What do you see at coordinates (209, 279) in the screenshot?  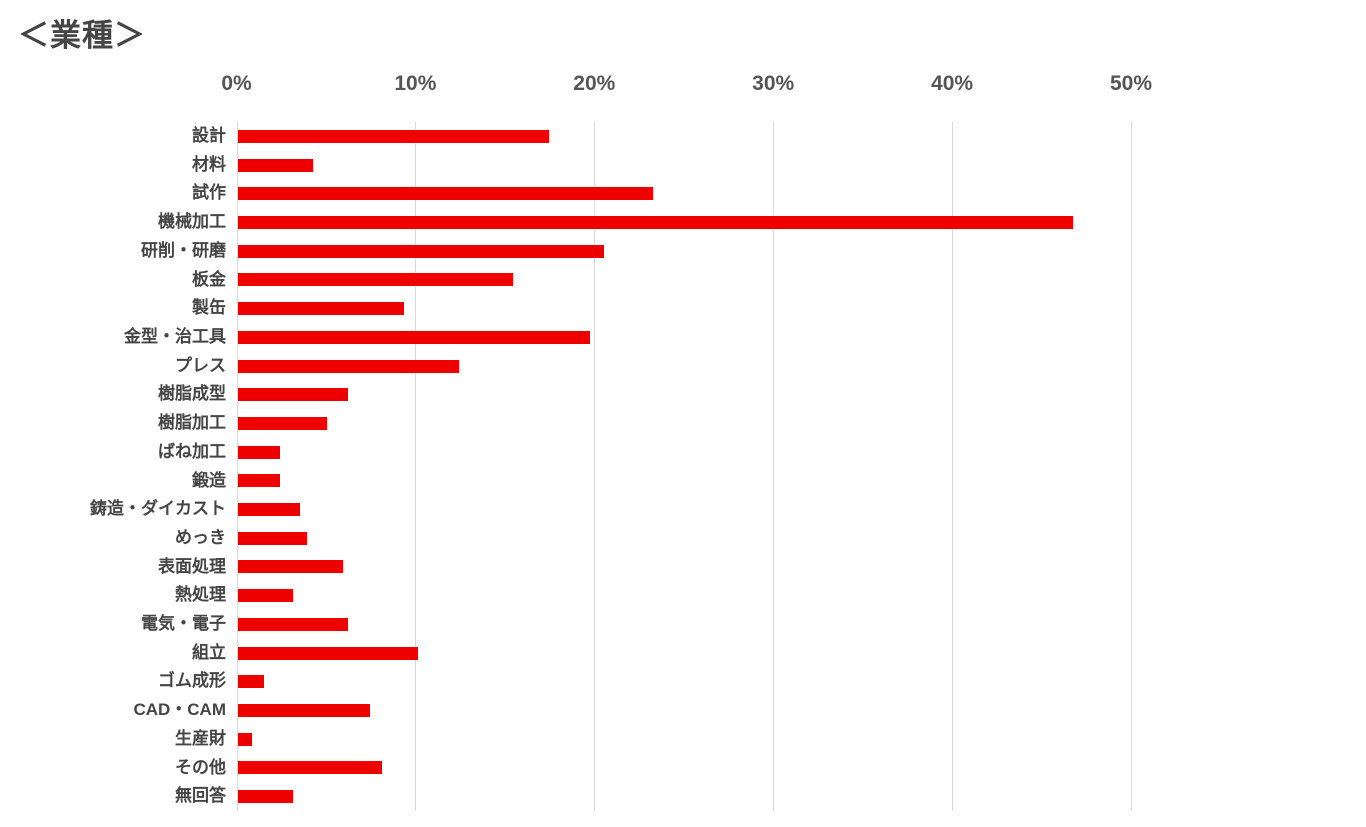 I see `category-label: 板金` at bounding box center [209, 279].